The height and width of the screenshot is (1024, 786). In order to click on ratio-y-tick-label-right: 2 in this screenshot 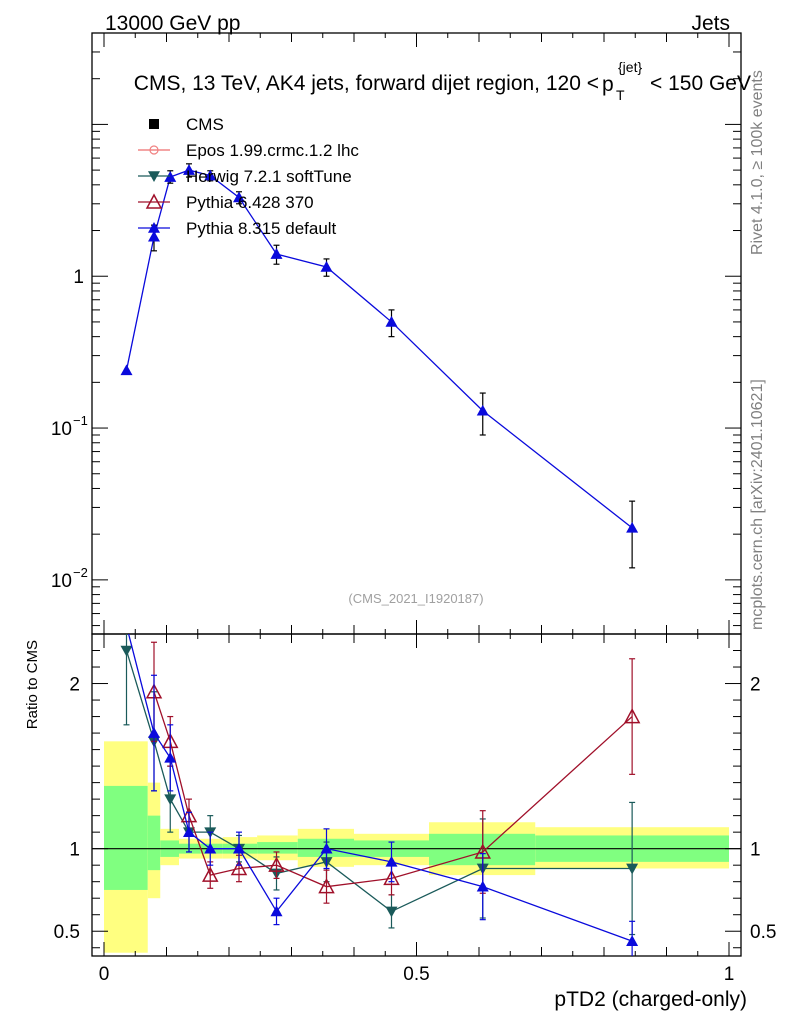, I will do `click(755, 685)`.